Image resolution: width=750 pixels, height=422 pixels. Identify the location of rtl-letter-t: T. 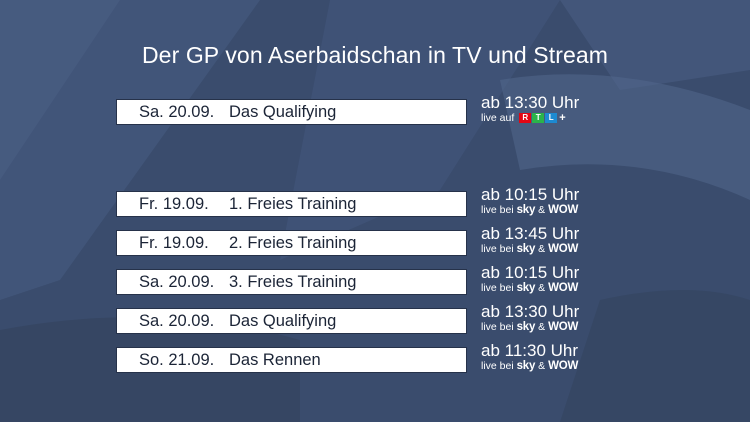
(538, 118).